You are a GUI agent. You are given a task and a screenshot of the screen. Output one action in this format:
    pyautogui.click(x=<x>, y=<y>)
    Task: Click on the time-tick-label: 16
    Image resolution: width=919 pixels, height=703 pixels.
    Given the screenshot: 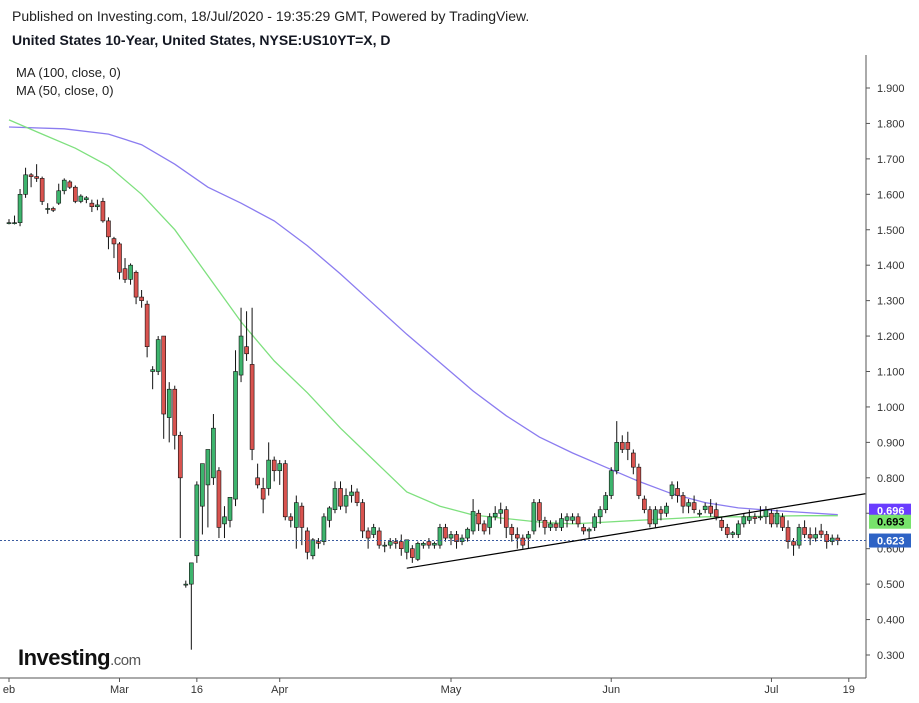 What is the action you would take?
    pyautogui.click(x=197, y=690)
    